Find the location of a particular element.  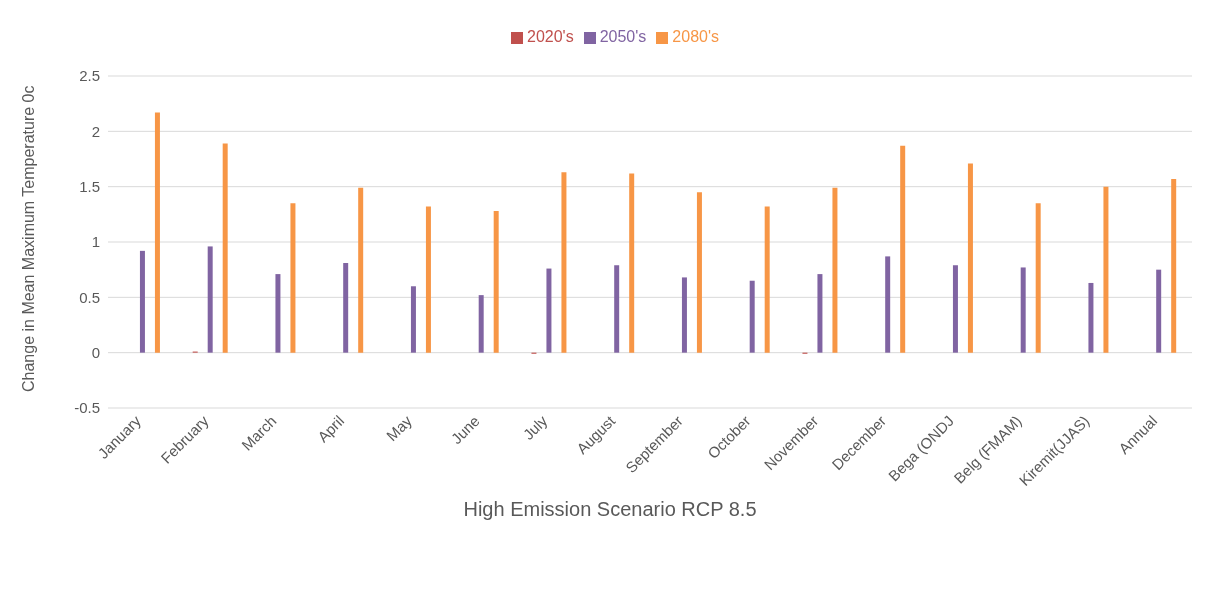

y-tick-label: 0.5 is located at coordinates (89, 297).